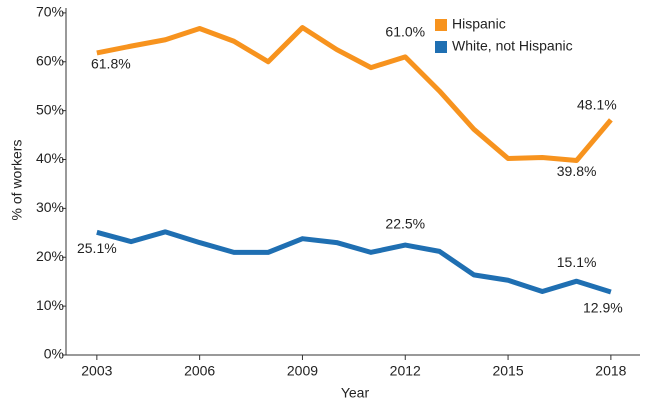 This screenshot has height=404, width=645. Describe the element at coordinates (512, 46) in the screenshot. I see `legend-label: White, not Hispanic` at that location.